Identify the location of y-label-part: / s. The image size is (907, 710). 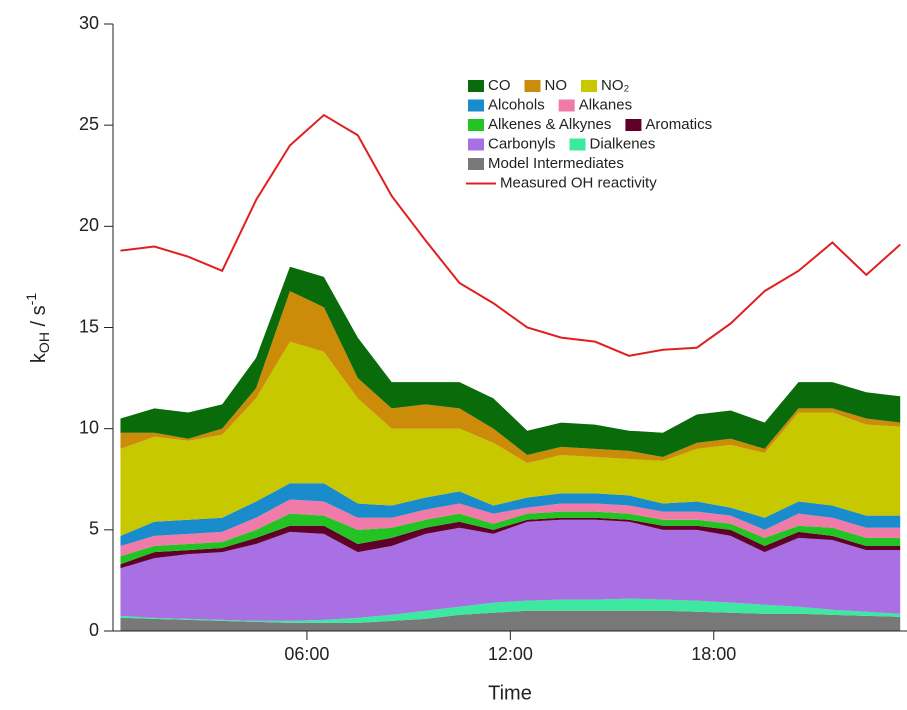
(39, 318).